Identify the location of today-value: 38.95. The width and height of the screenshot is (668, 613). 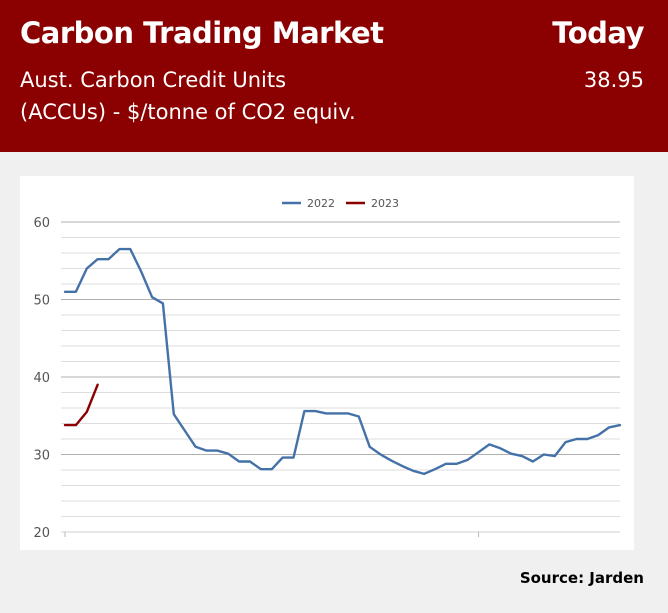
(613, 80).